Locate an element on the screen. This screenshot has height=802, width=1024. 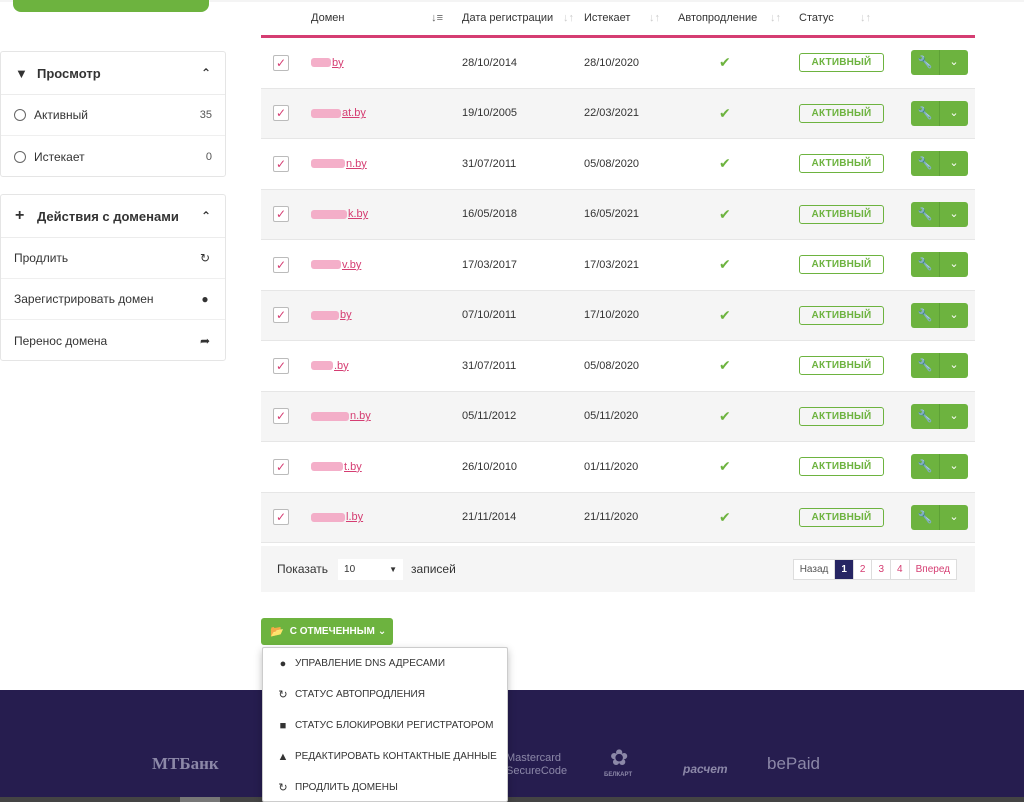
pager-page-1: 1 is located at coordinates (844, 569).